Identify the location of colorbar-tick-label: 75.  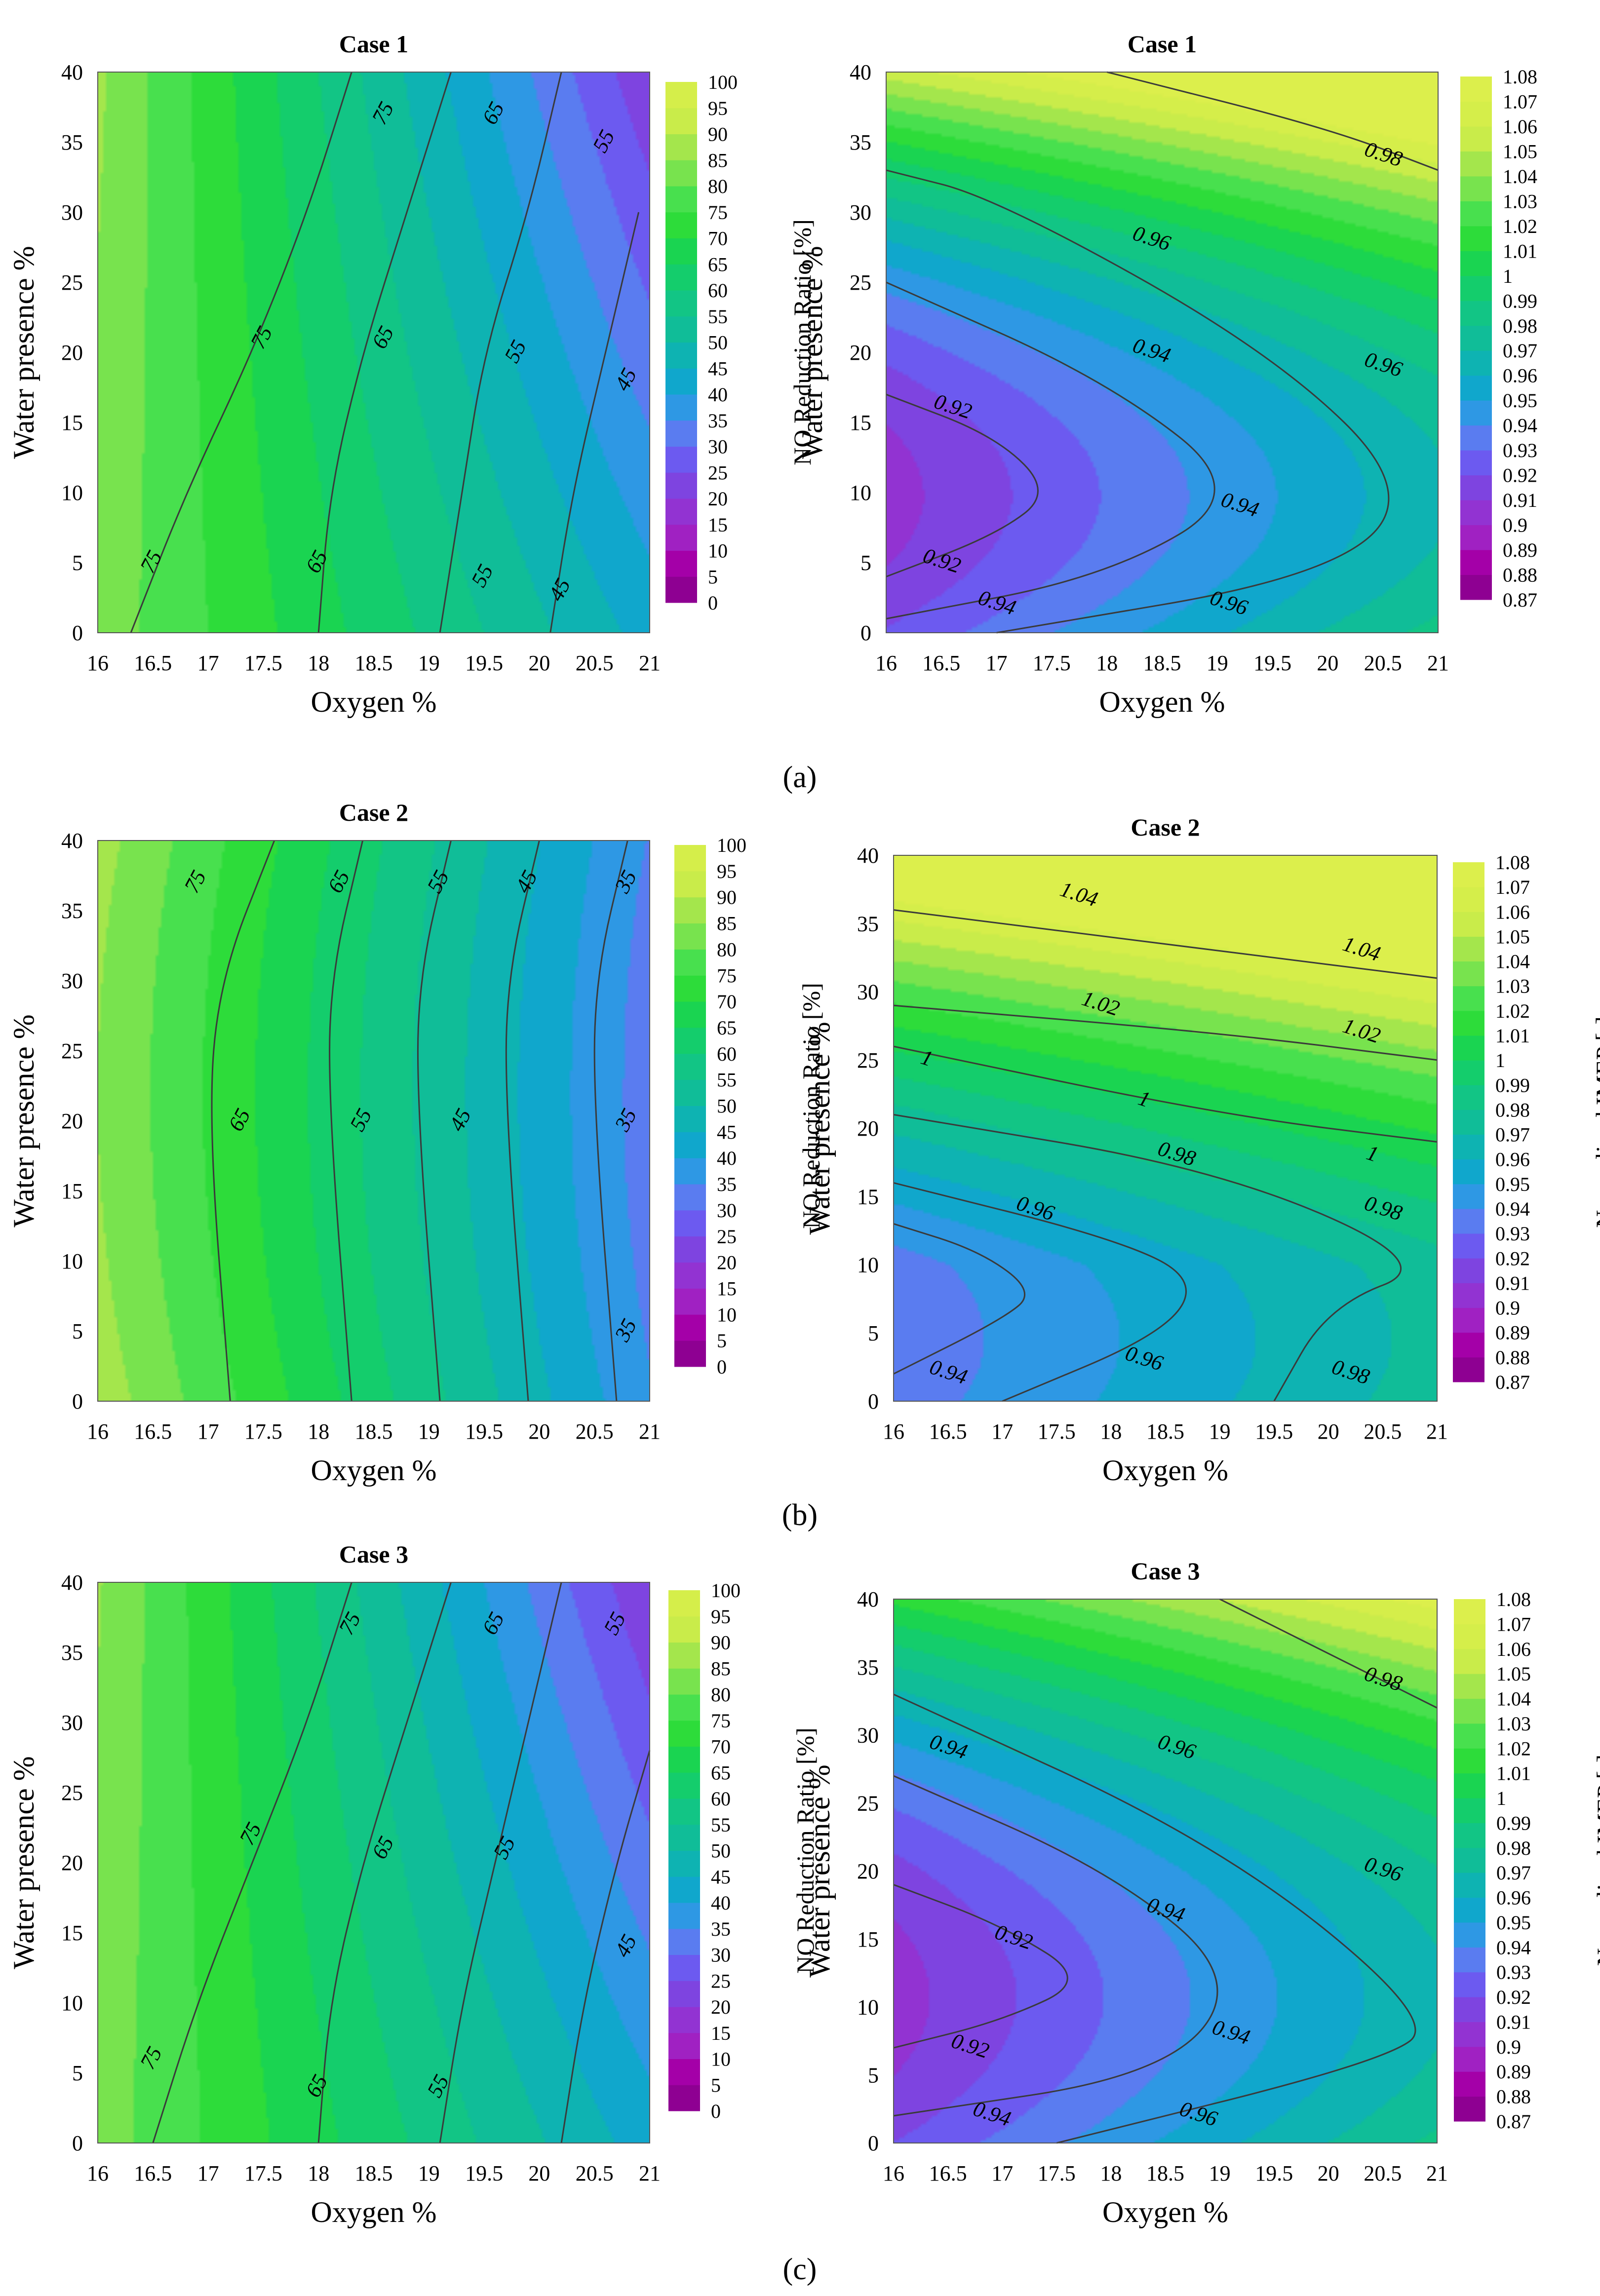
(721, 1721).